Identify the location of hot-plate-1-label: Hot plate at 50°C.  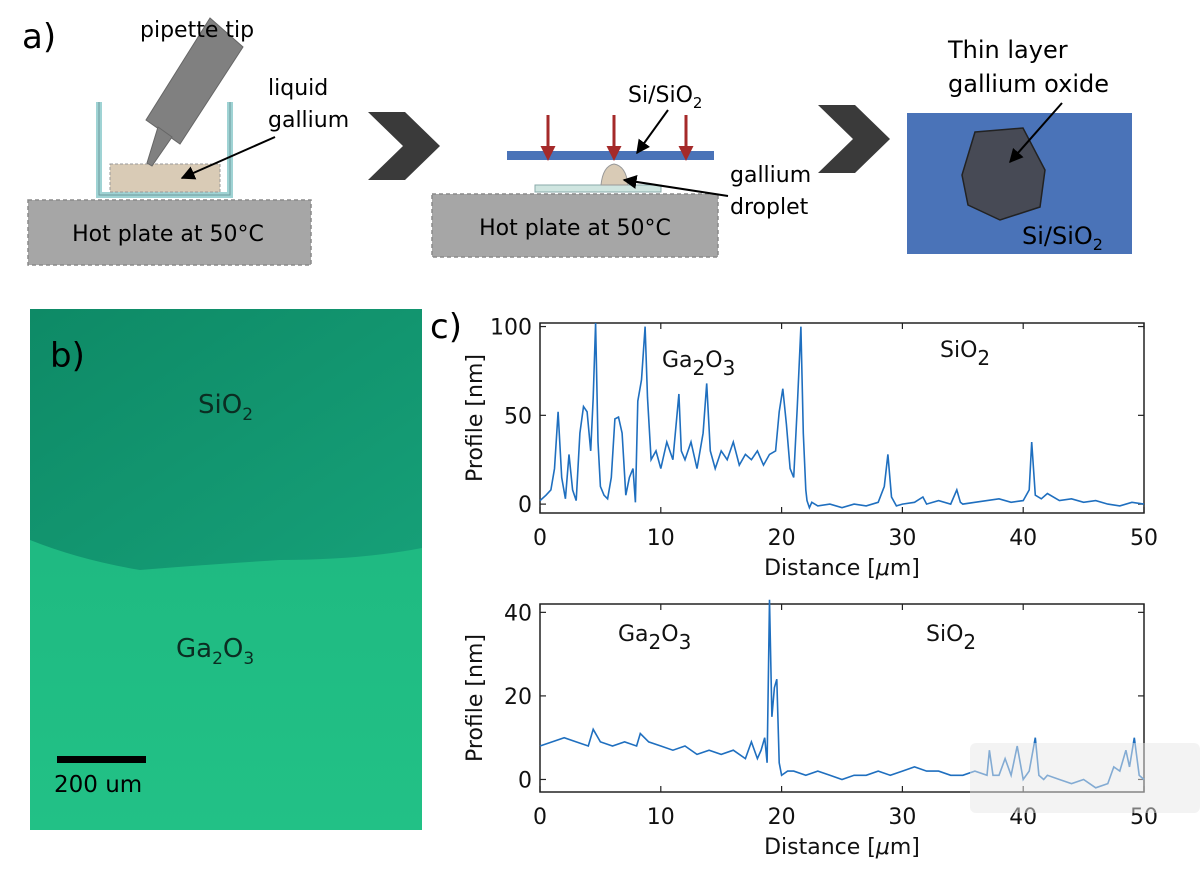
(168, 234).